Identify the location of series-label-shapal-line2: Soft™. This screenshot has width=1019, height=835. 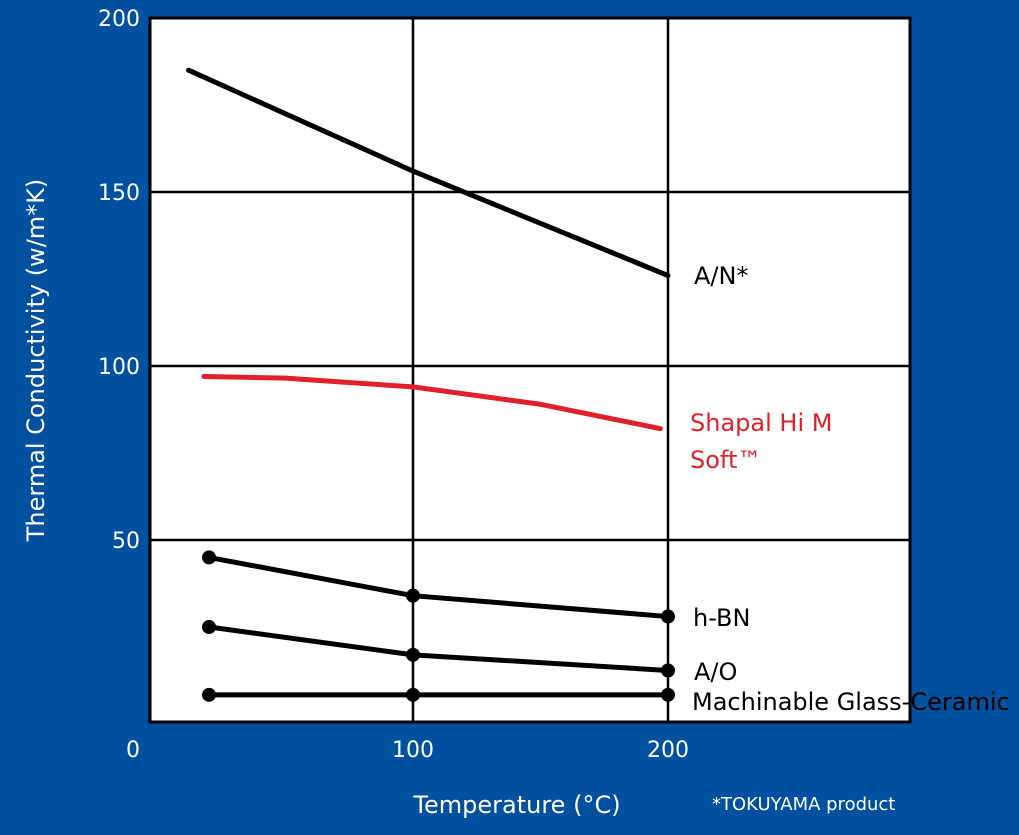
(725, 460).